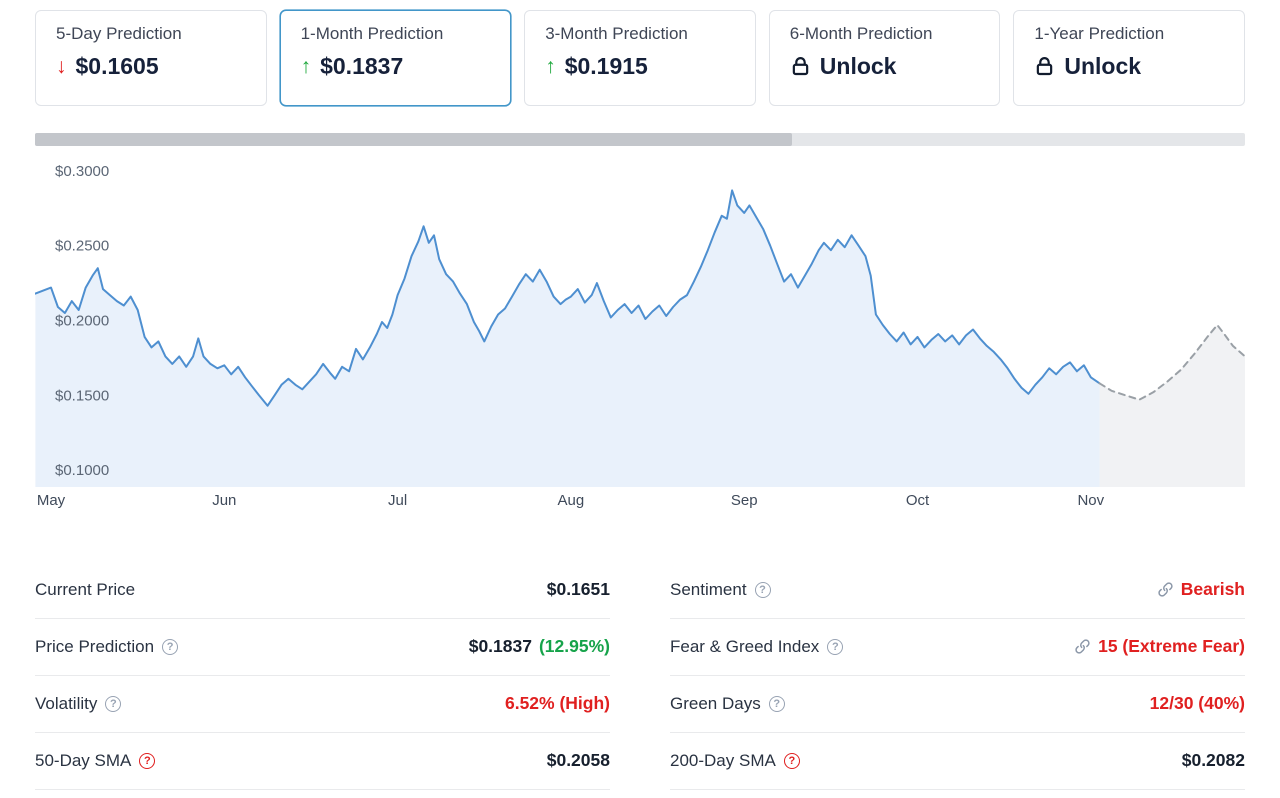  Describe the element at coordinates (117, 66) in the screenshot. I see `card-value: $0.1605` at that location.